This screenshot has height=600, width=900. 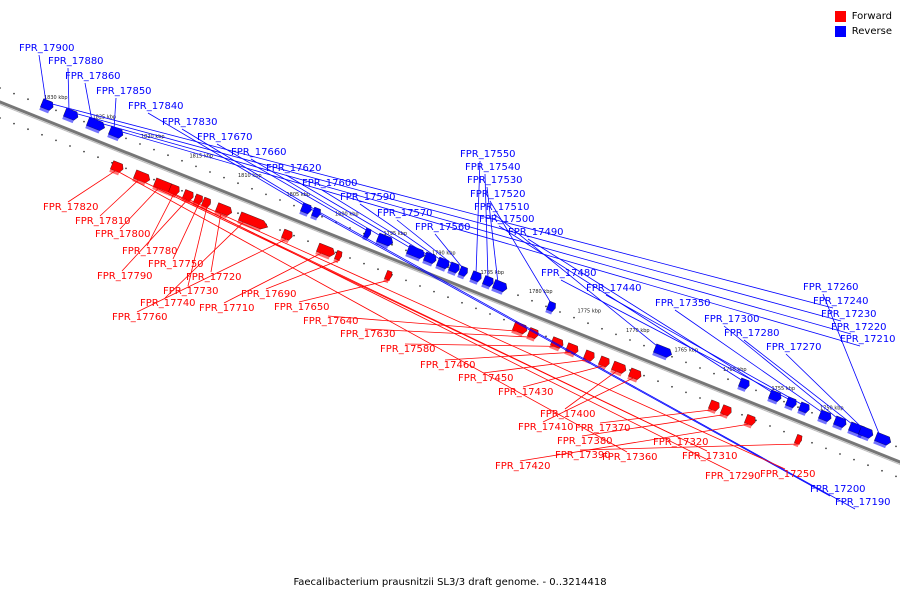 I want to click on gene-label-forward: FPR_17310, so click(x=710, y=456).